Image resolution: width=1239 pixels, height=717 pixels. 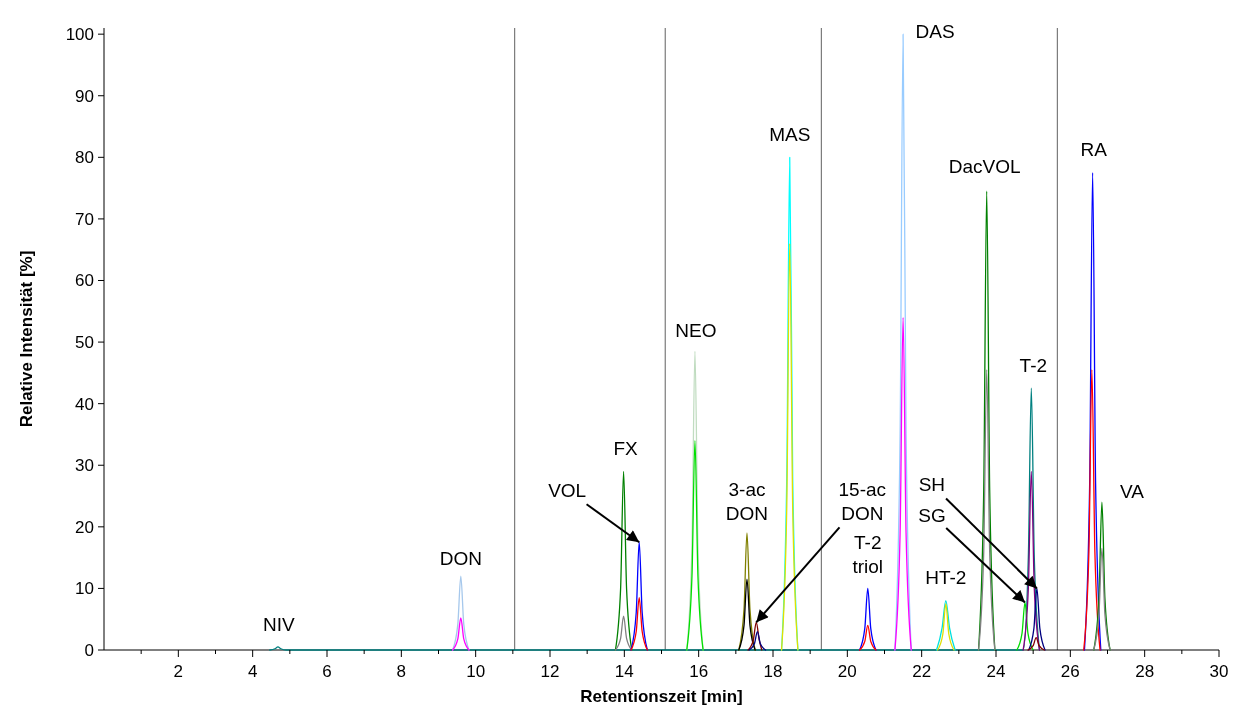 What do you see at coordinates (935, 32) in the screenshot?
I see `annotation: DAS` at bounding box center [935, 32].